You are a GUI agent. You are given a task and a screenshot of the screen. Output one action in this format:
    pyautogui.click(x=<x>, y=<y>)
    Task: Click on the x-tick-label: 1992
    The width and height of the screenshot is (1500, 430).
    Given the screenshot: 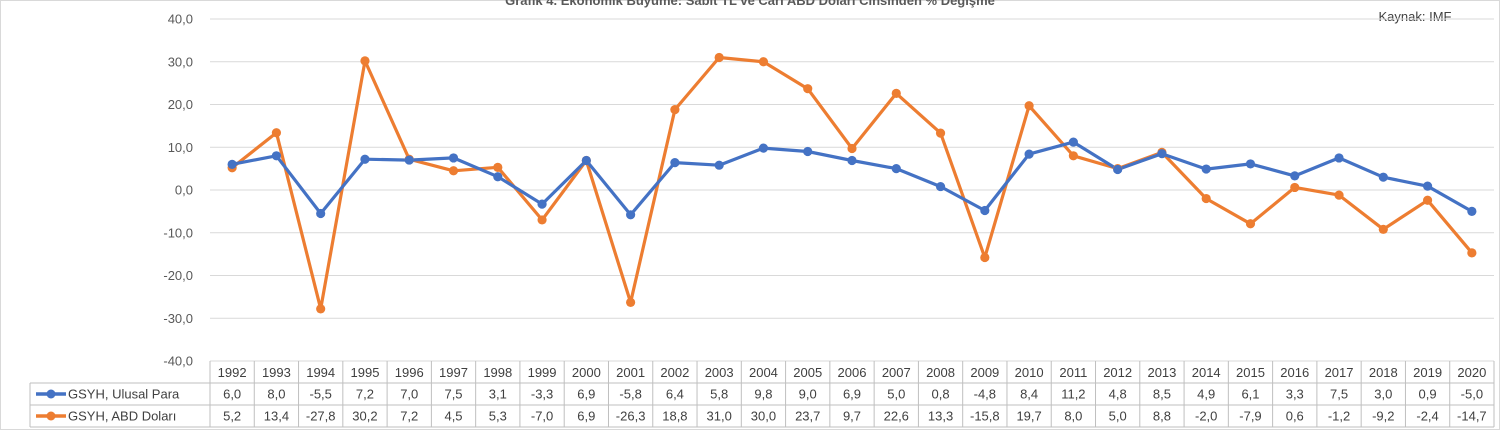 What is the action you would take?
    pyautogui.click(x=232, y=372)
    